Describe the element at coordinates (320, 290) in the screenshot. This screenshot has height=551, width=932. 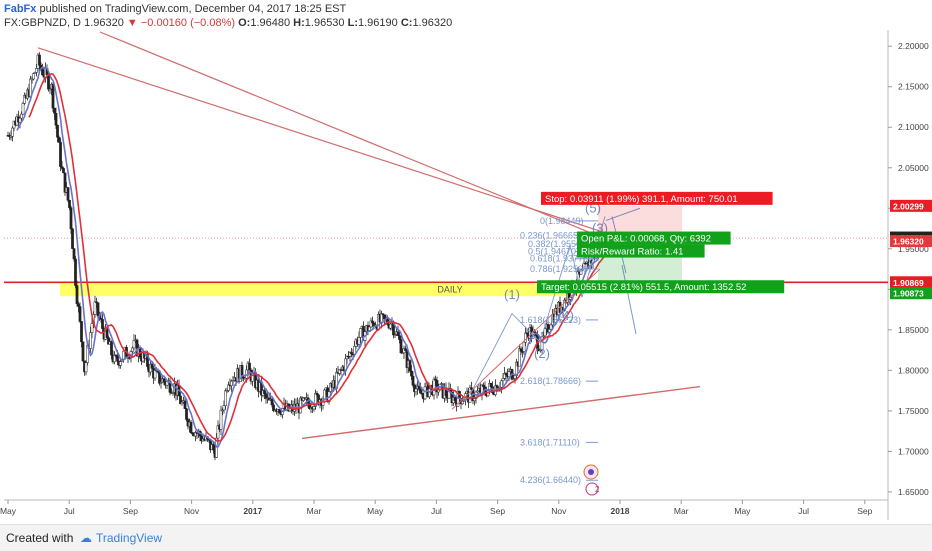
I see `daily-zone` at that location.